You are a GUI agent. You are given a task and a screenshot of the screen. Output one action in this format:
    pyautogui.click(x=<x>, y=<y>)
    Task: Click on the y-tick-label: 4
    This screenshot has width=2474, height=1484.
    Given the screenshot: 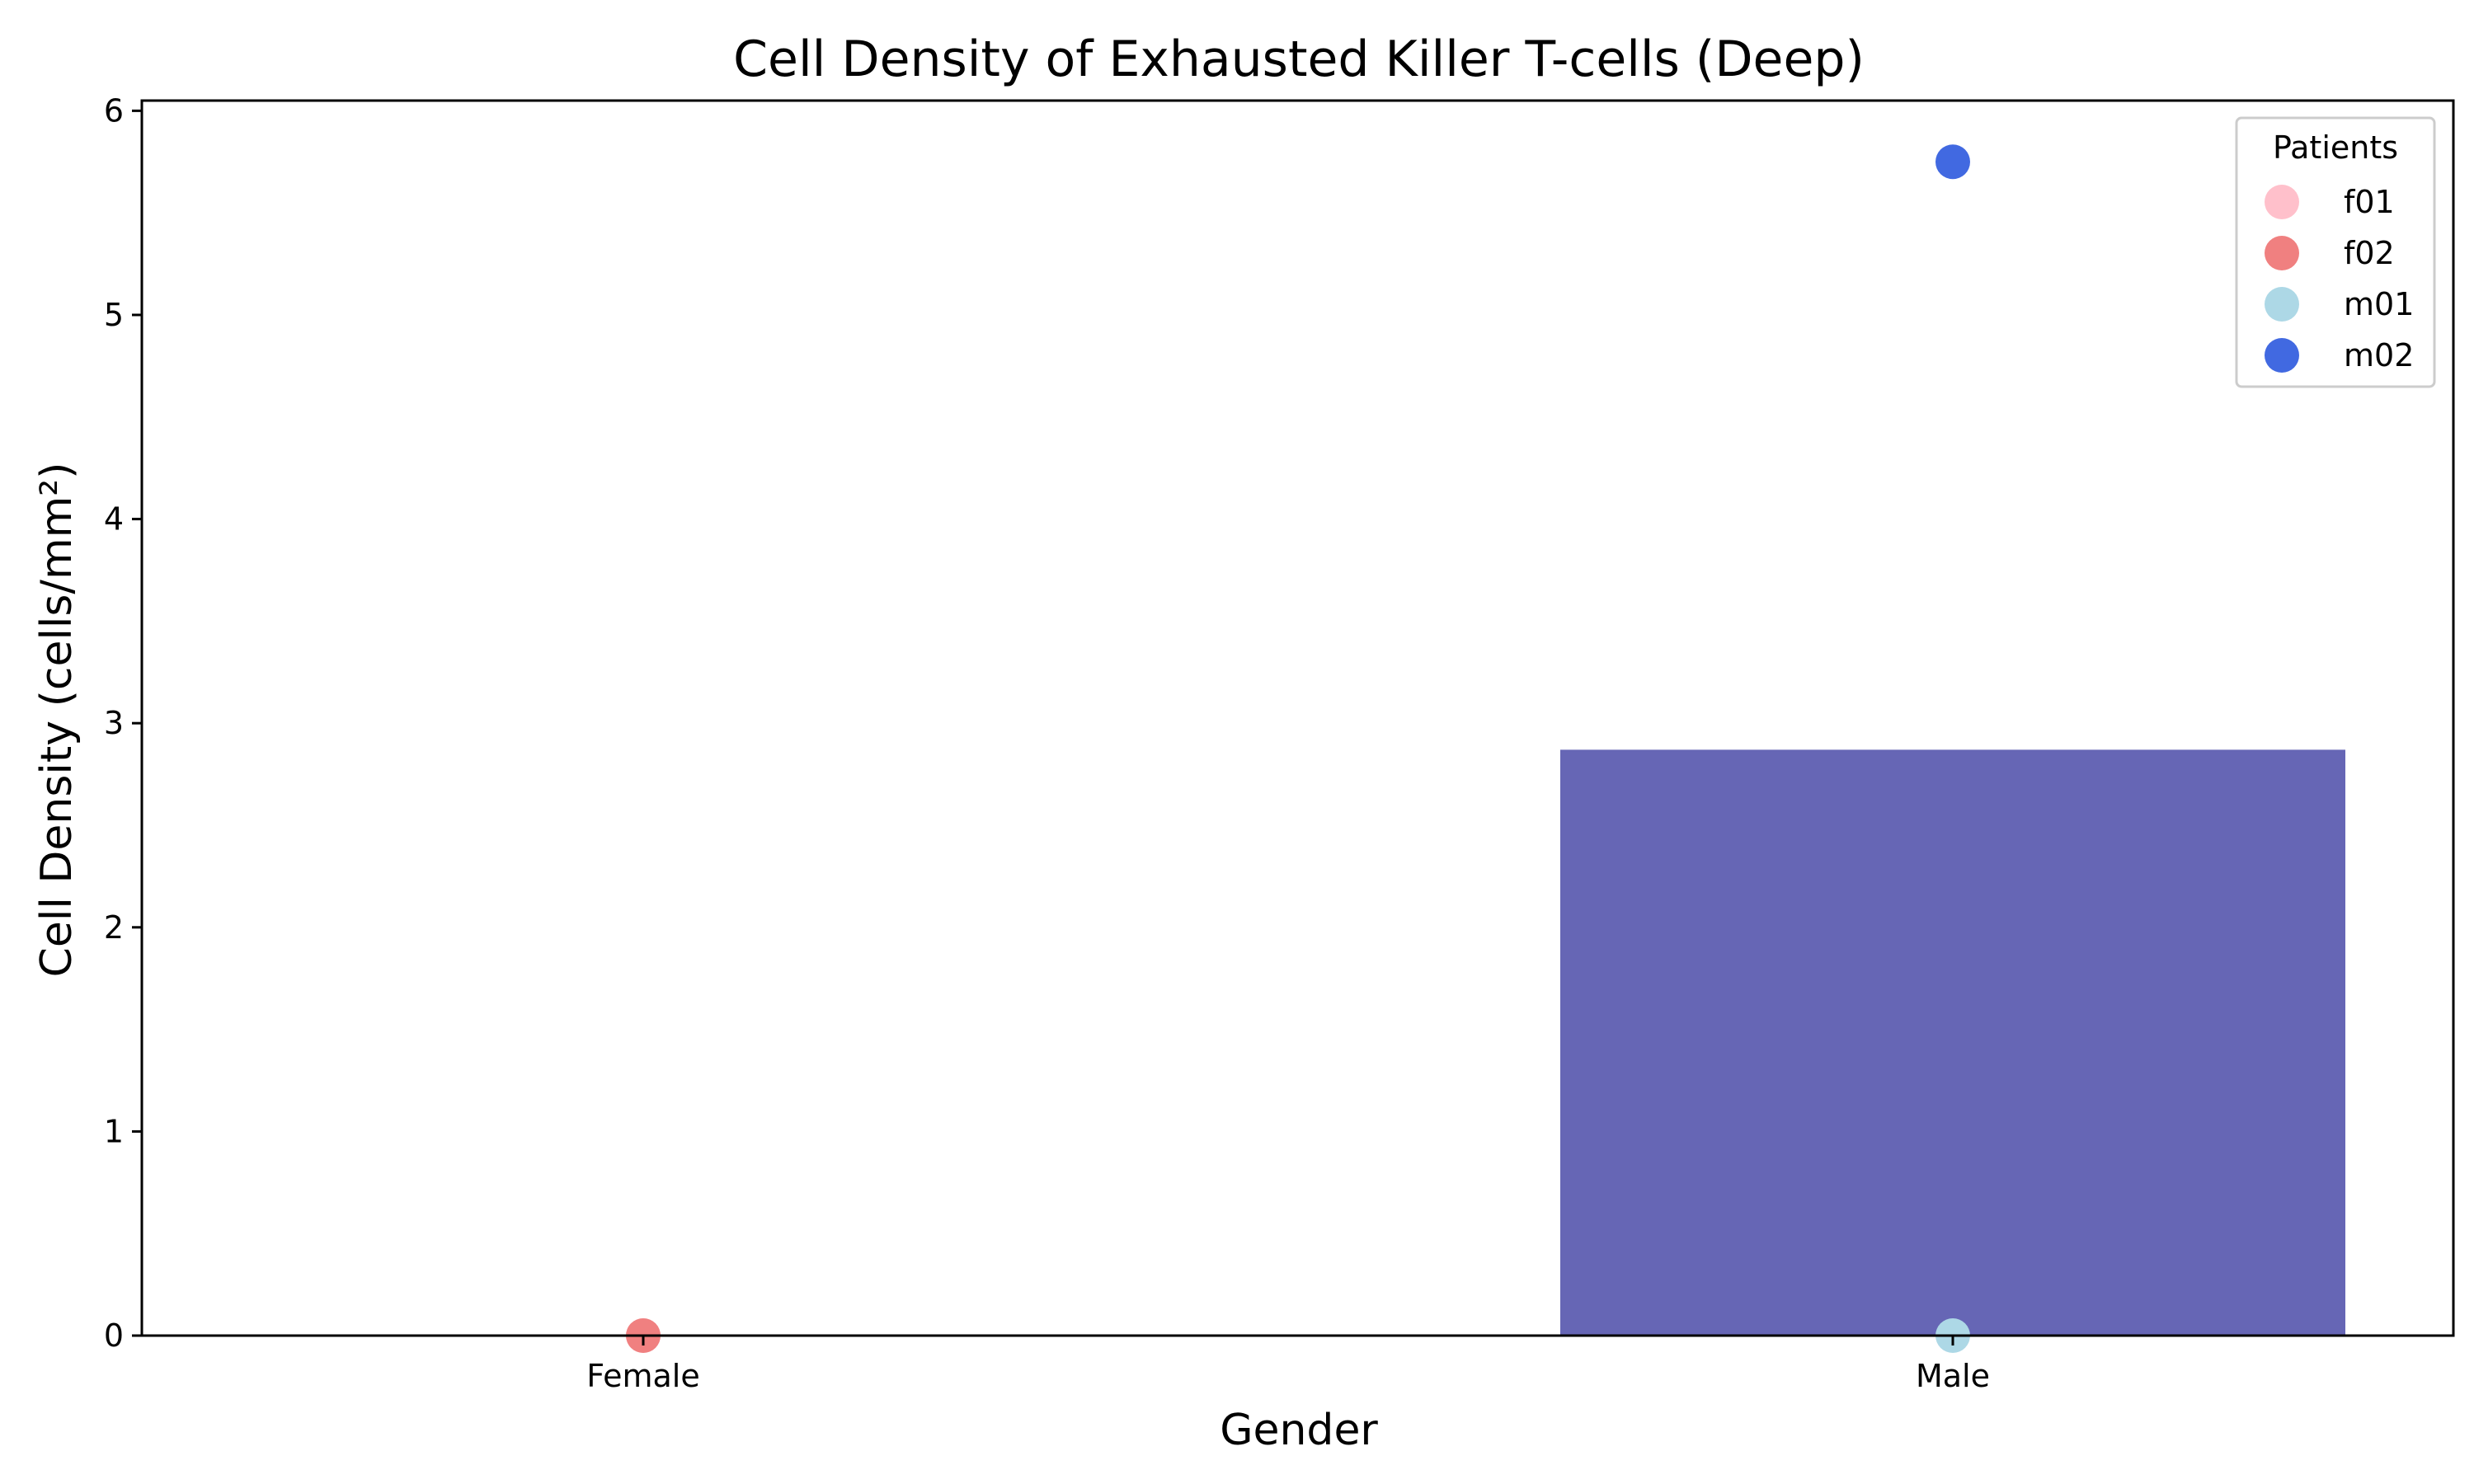 What is the action you would take?
    pyautogui.click(x=114, y=519)
    